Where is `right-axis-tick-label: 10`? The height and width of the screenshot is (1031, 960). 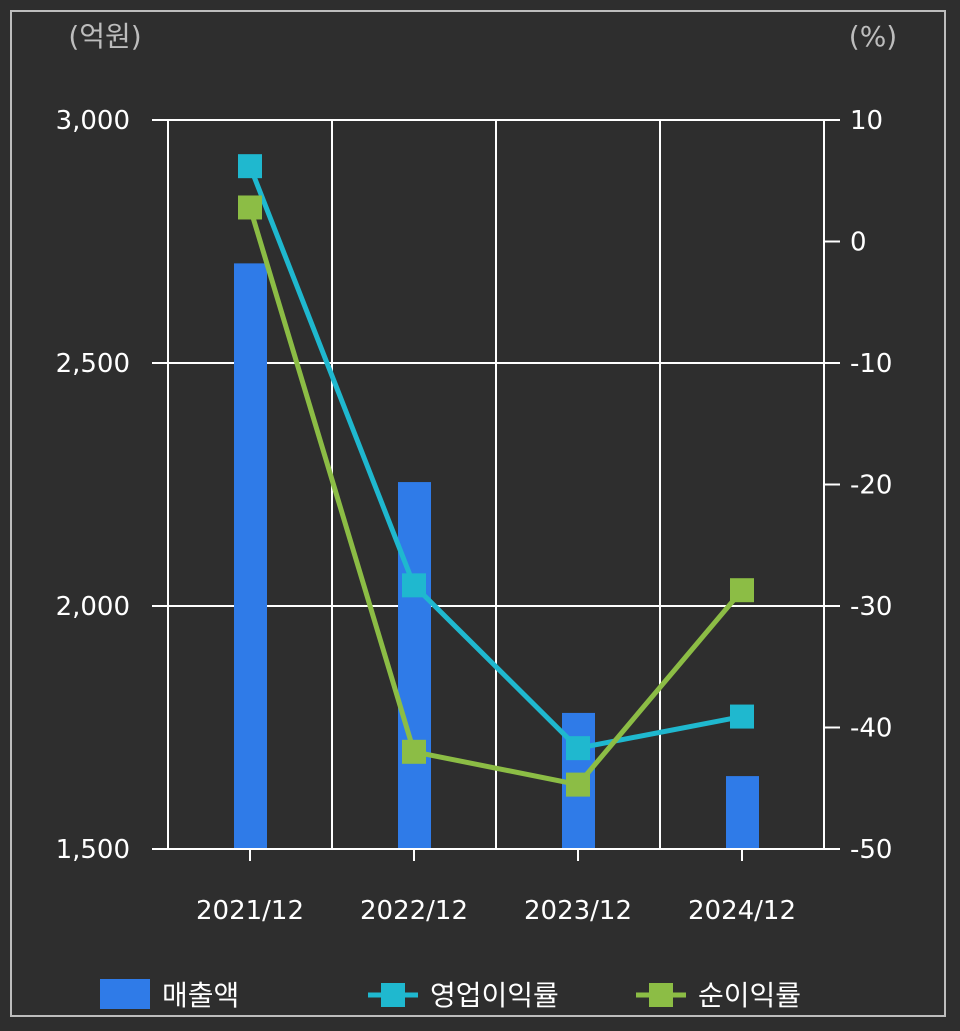 right-axis-tick-label: 10 is located at coordinates (866, 121).